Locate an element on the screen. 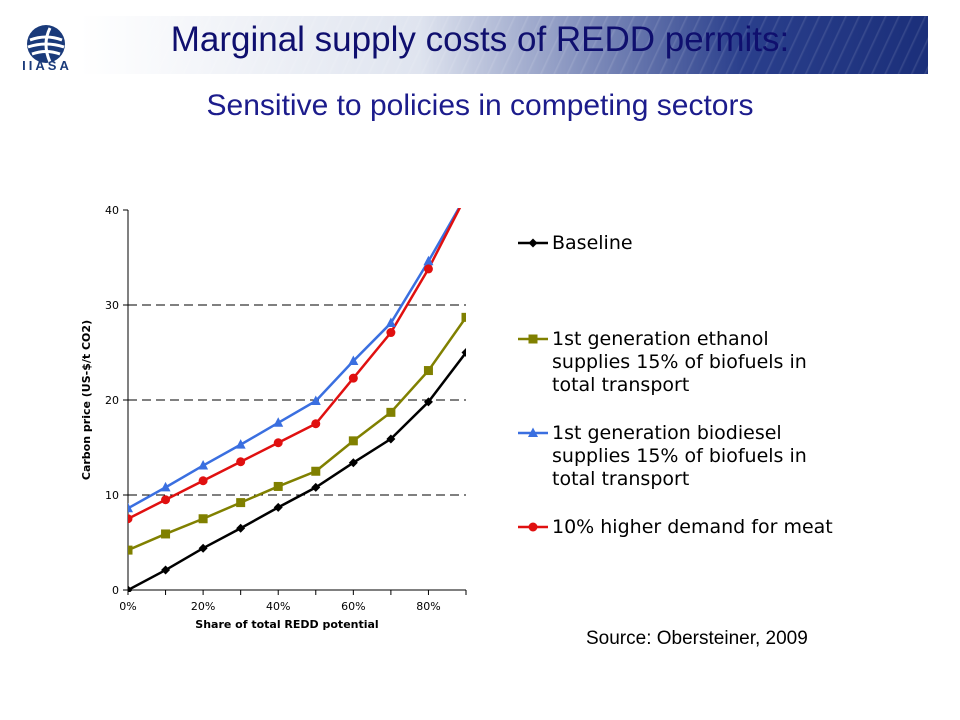 This screenshot has width=960, height=720. legend-label: 10% higher demand for meat is located at coordinates (692, 527).